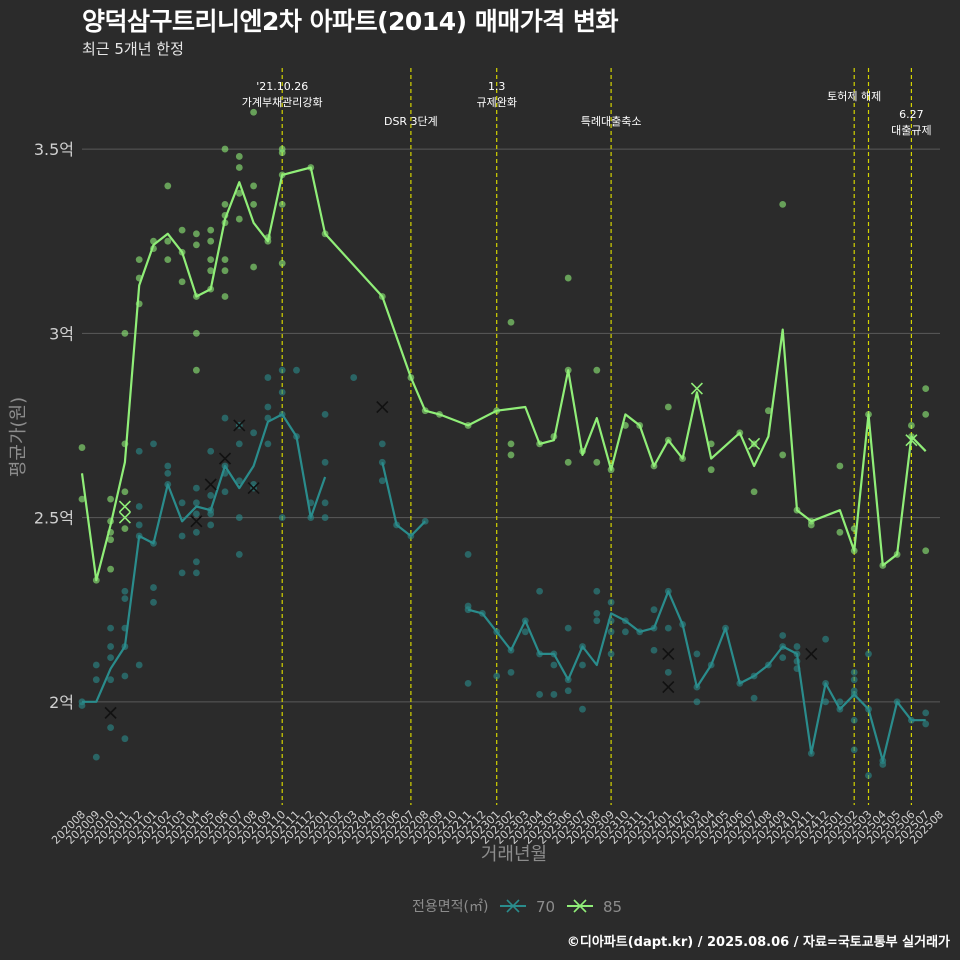 Image resolution: width=960 pixels, height=960 pixels. I want to click on legend: 전용면적(㎡) 70 85, so click(517, 907).